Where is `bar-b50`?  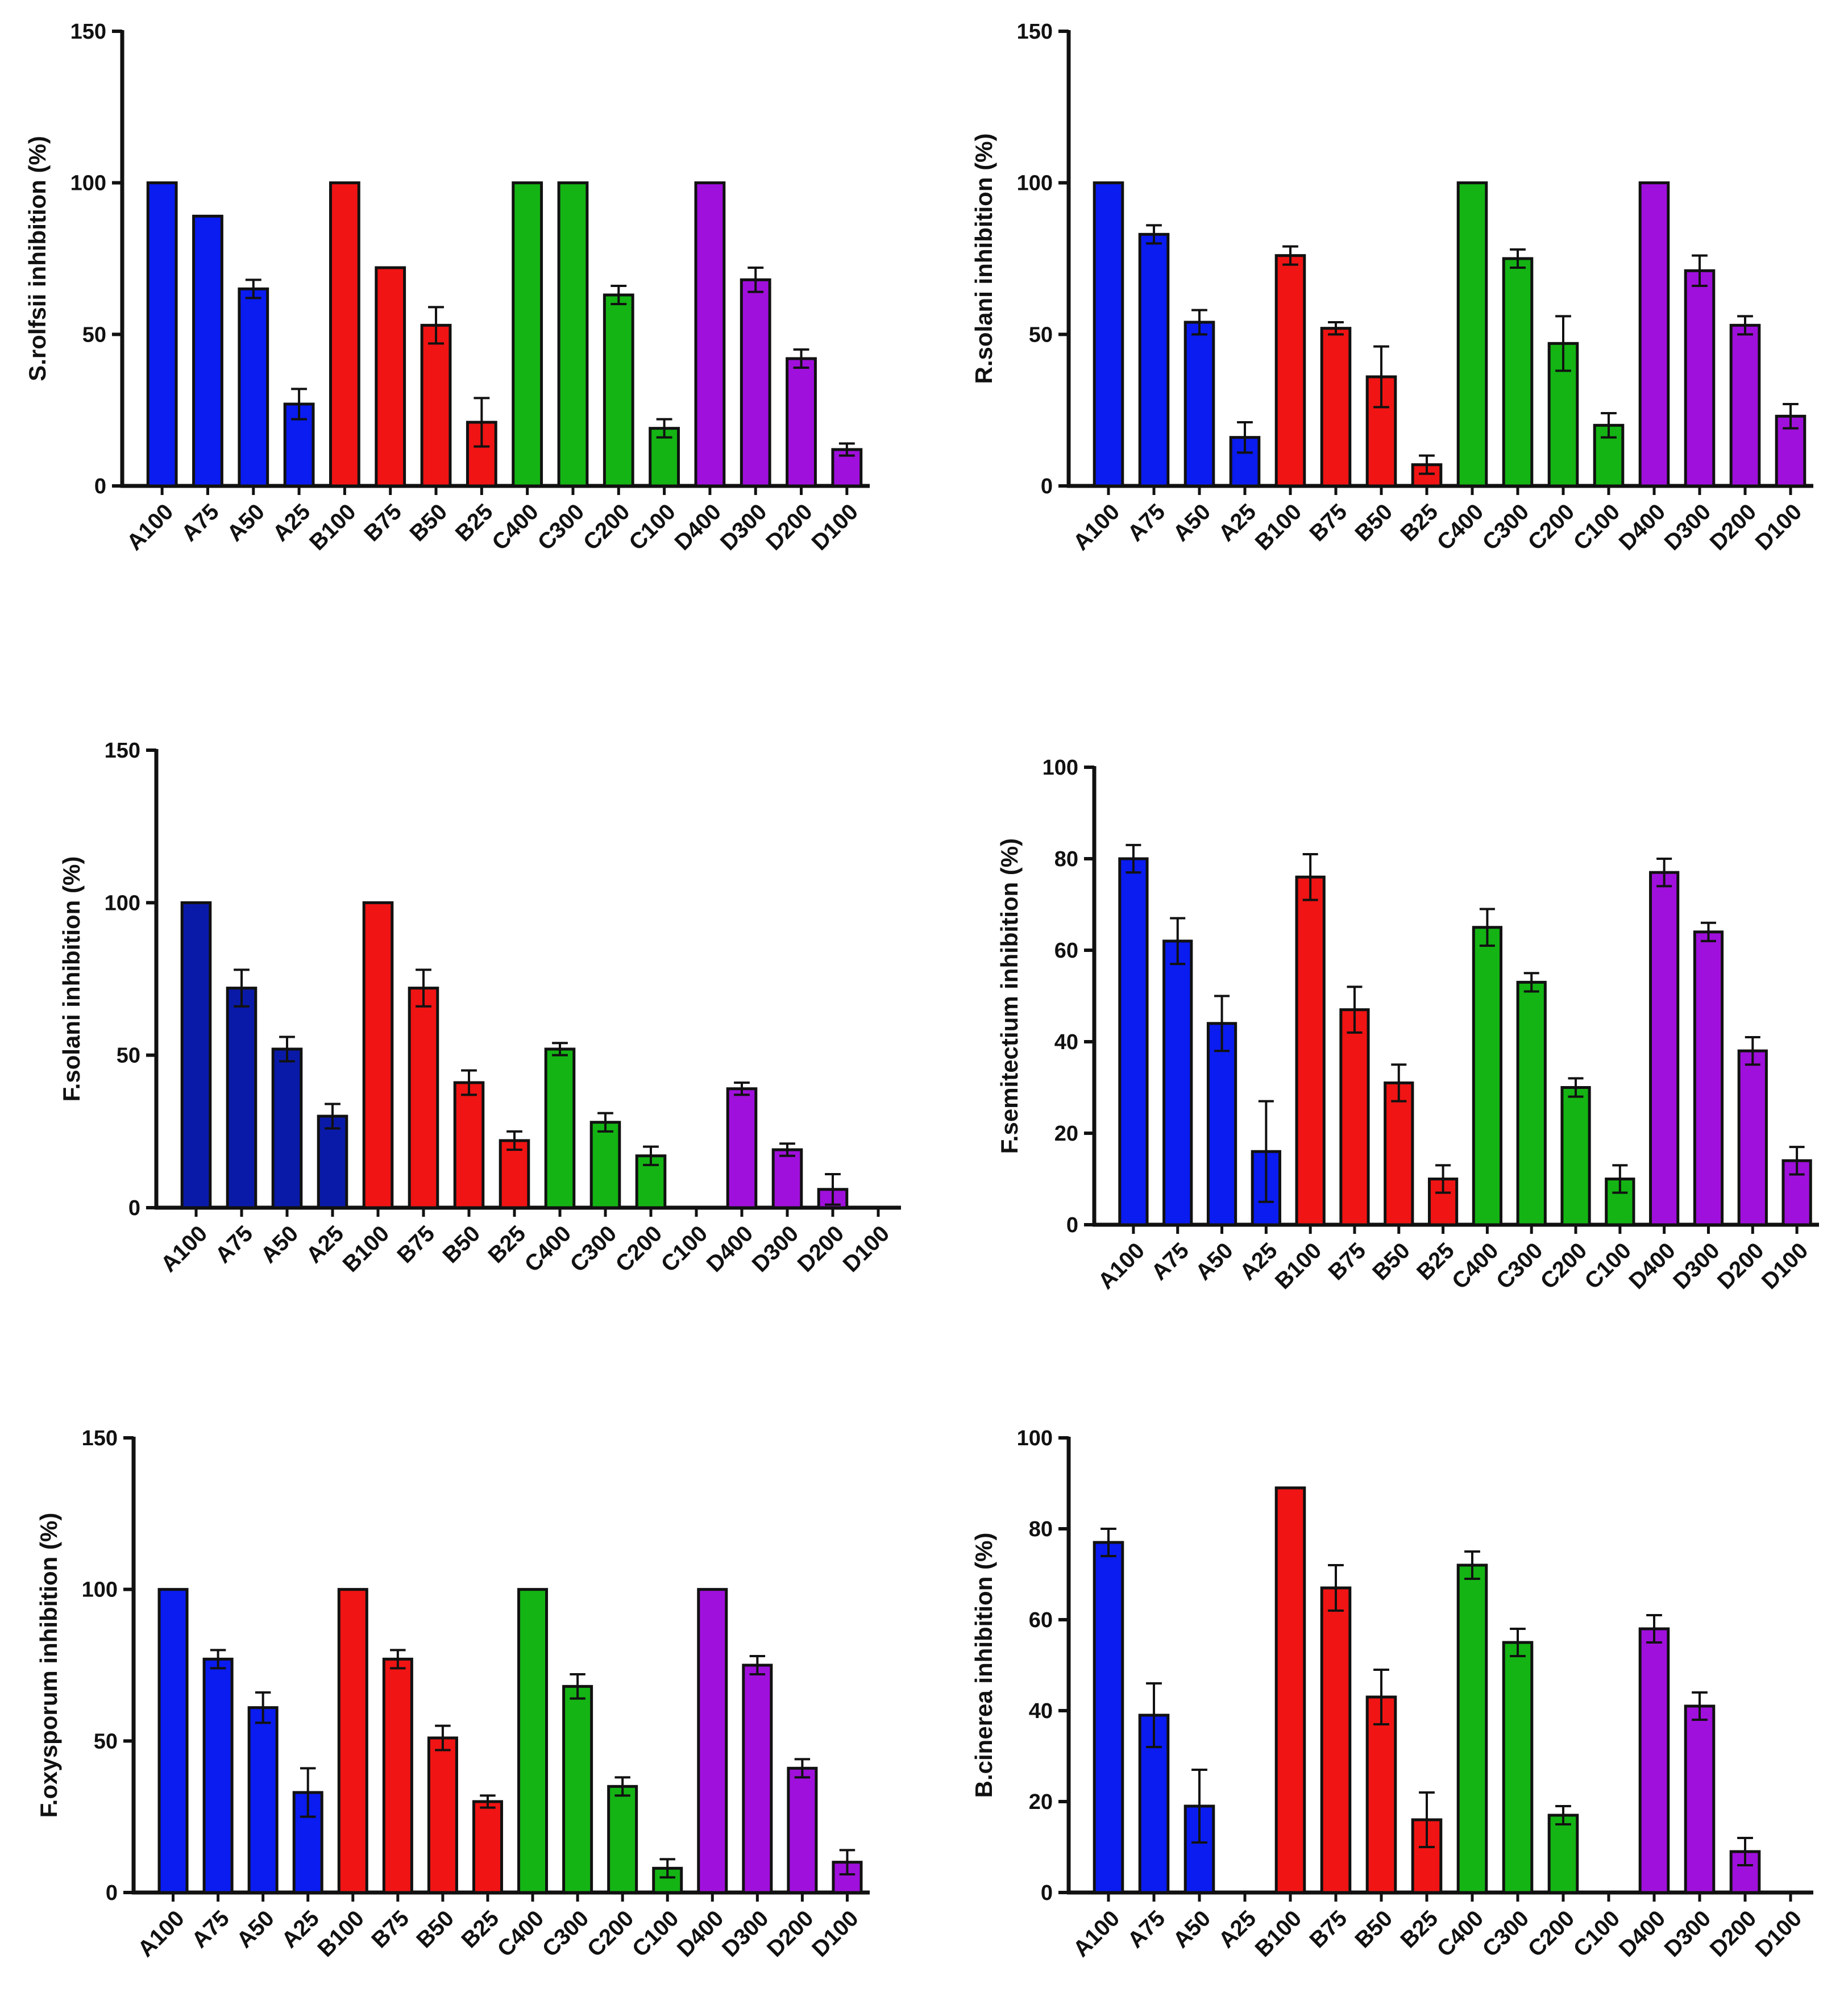
bar-b50 is located at coordinates (1381, 1794).